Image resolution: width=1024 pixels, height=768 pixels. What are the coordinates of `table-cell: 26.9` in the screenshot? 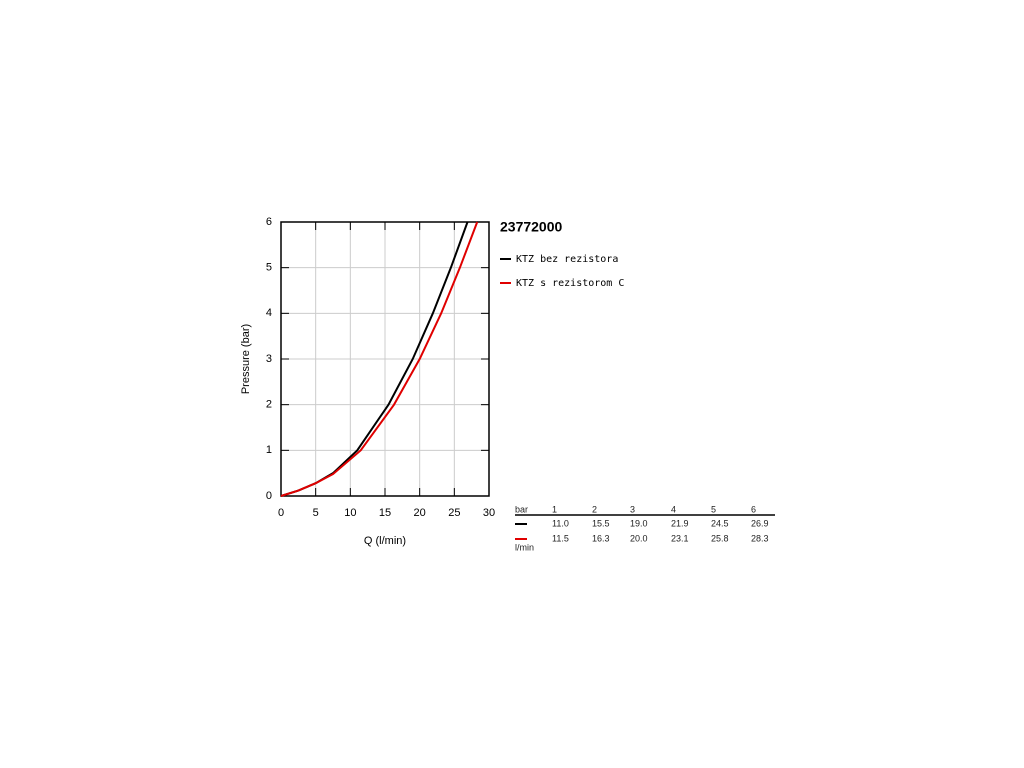 It's located at (760, 523).